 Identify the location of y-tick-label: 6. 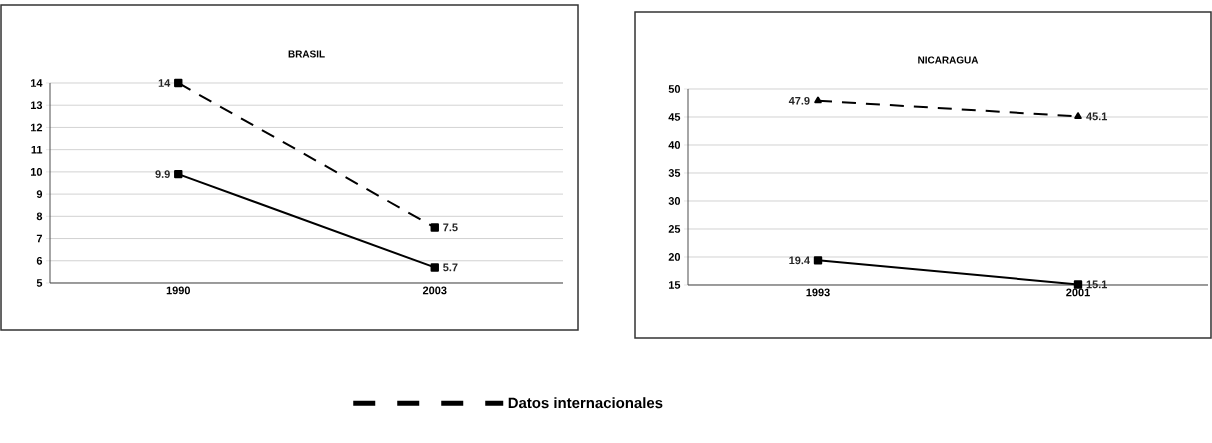
(39, 260).